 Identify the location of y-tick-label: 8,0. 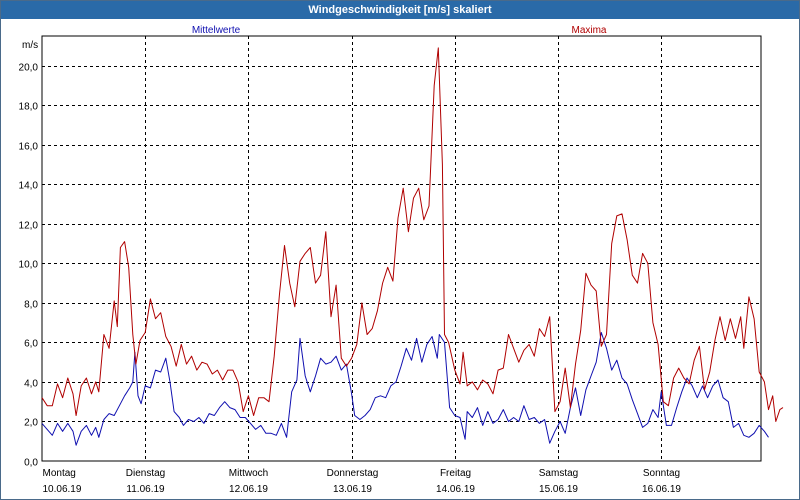
(31, 305).